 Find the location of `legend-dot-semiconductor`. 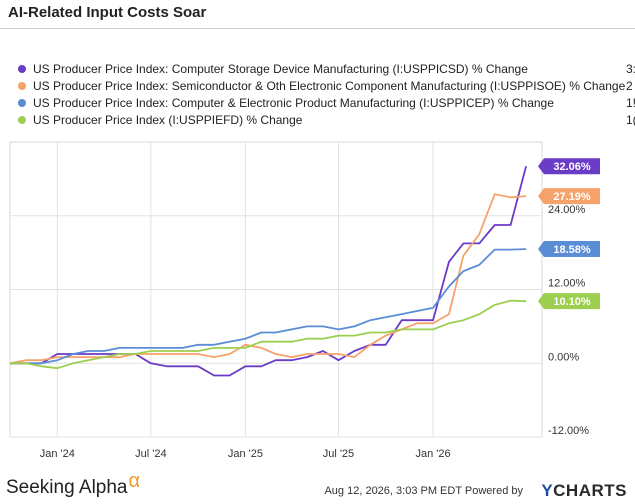

legend-dot-semiconductor is located at coordinates (22, 86).